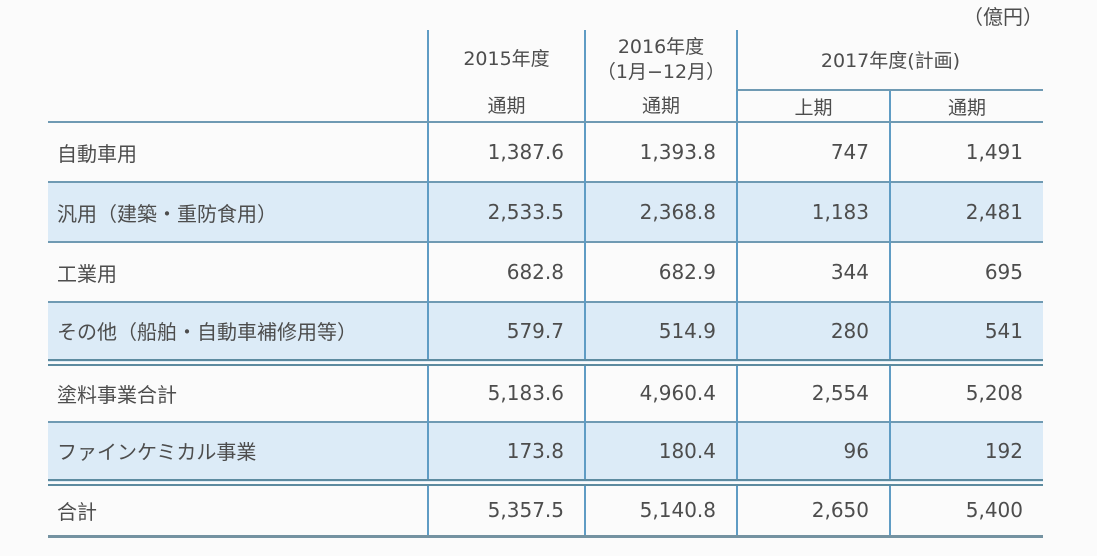 This screenshot has width=1097, height=556. I want to click on value-cell: 1,387.6, so click(506, 151).